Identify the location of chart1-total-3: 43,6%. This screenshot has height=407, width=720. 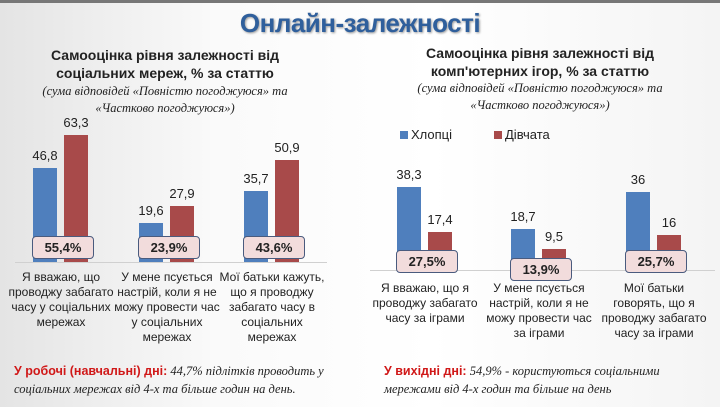
(274, 247).